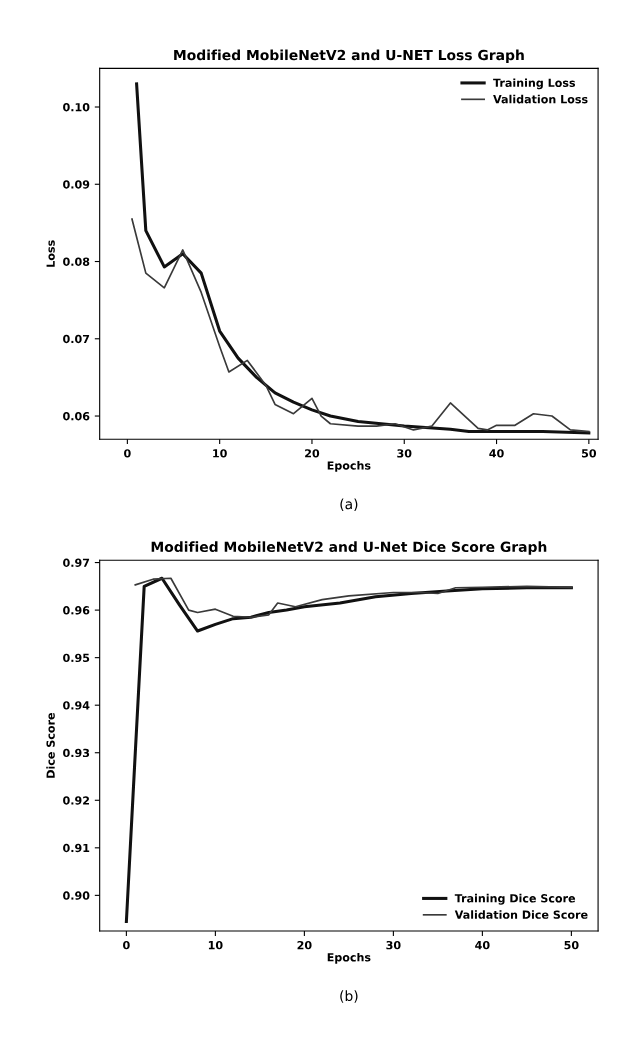 The image size is (623, 1052). Describe the element at coordinates (515, 899) in the screenshot. I see `legend-label: Training Dice Score` at that location.